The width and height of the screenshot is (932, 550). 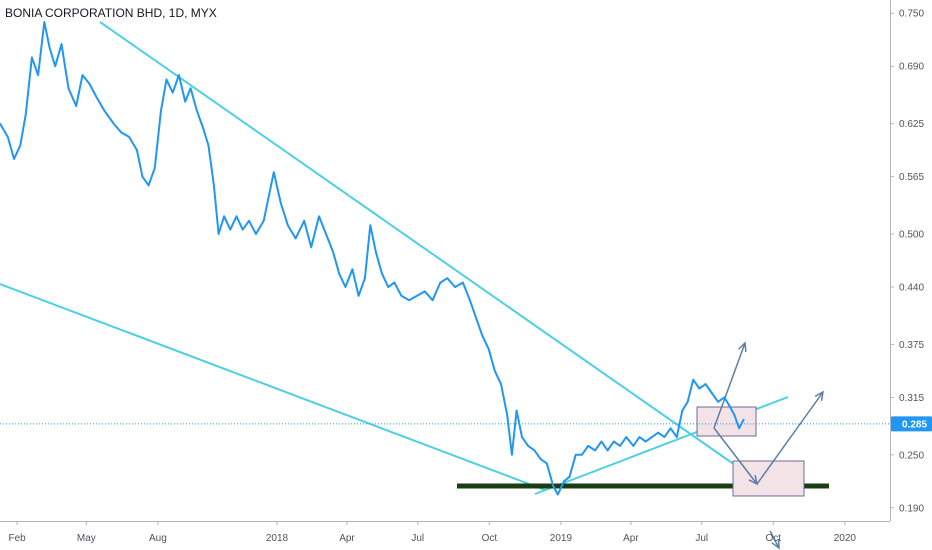 I want to click on x-tick-label: 2020, so click(x=845, y=538).